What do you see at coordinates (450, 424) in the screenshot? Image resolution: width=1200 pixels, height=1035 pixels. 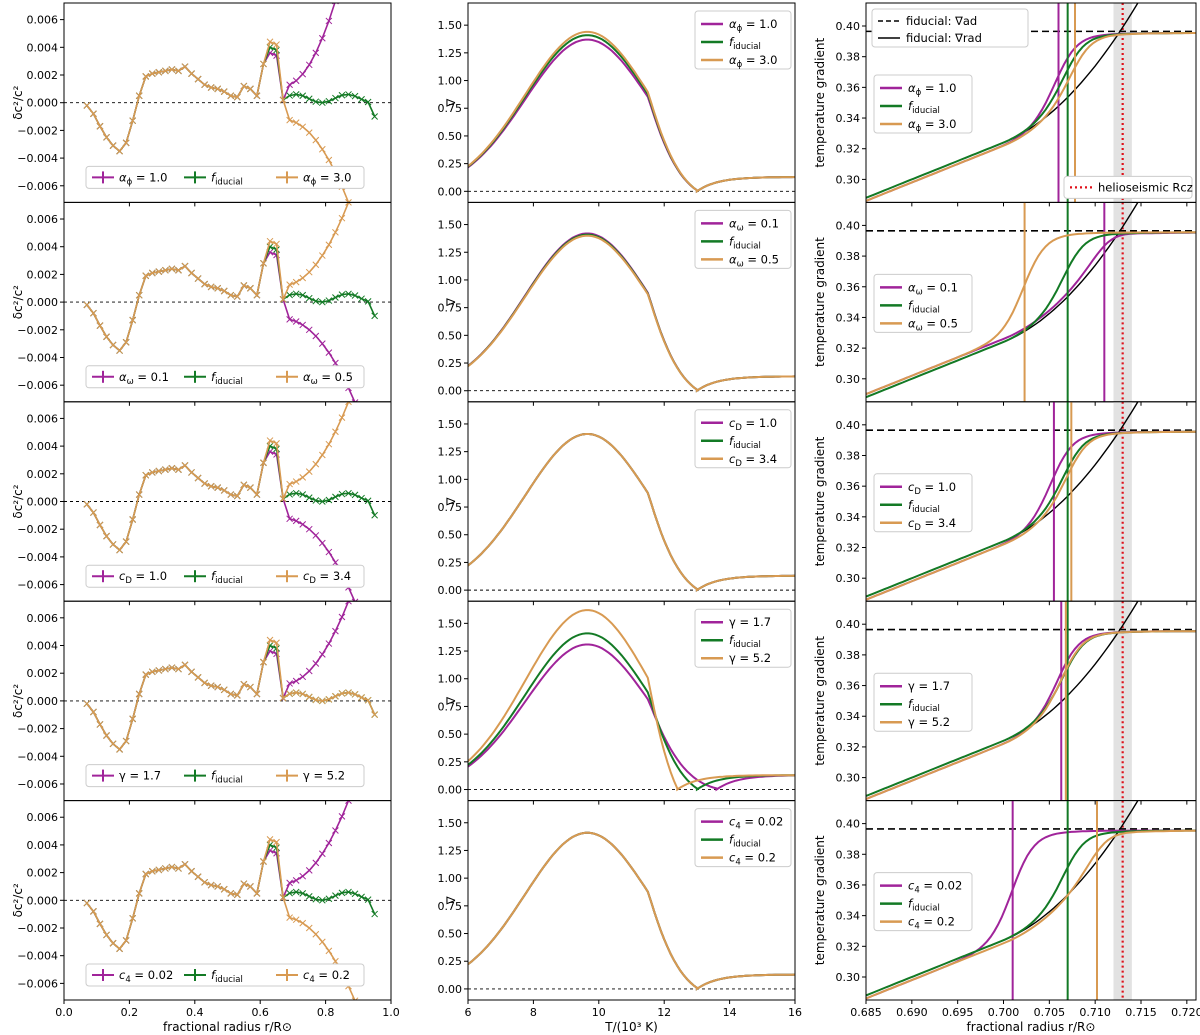 I see `y-tick-label: 1.50` at bounding box center [450, 424].